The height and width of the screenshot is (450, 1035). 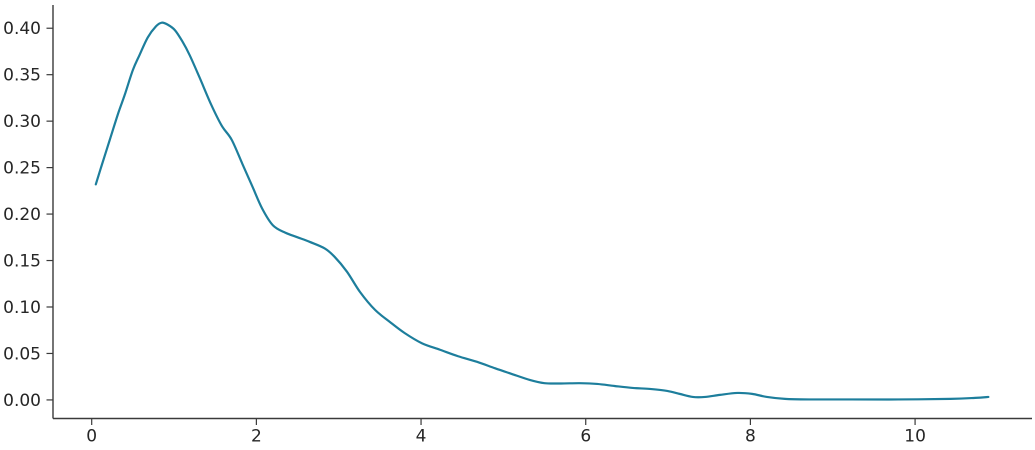 What do you see at coordinates (22, 215) in the screenshot?
I see `y-tick-label: 0.20` at bounding box center [22, 215].